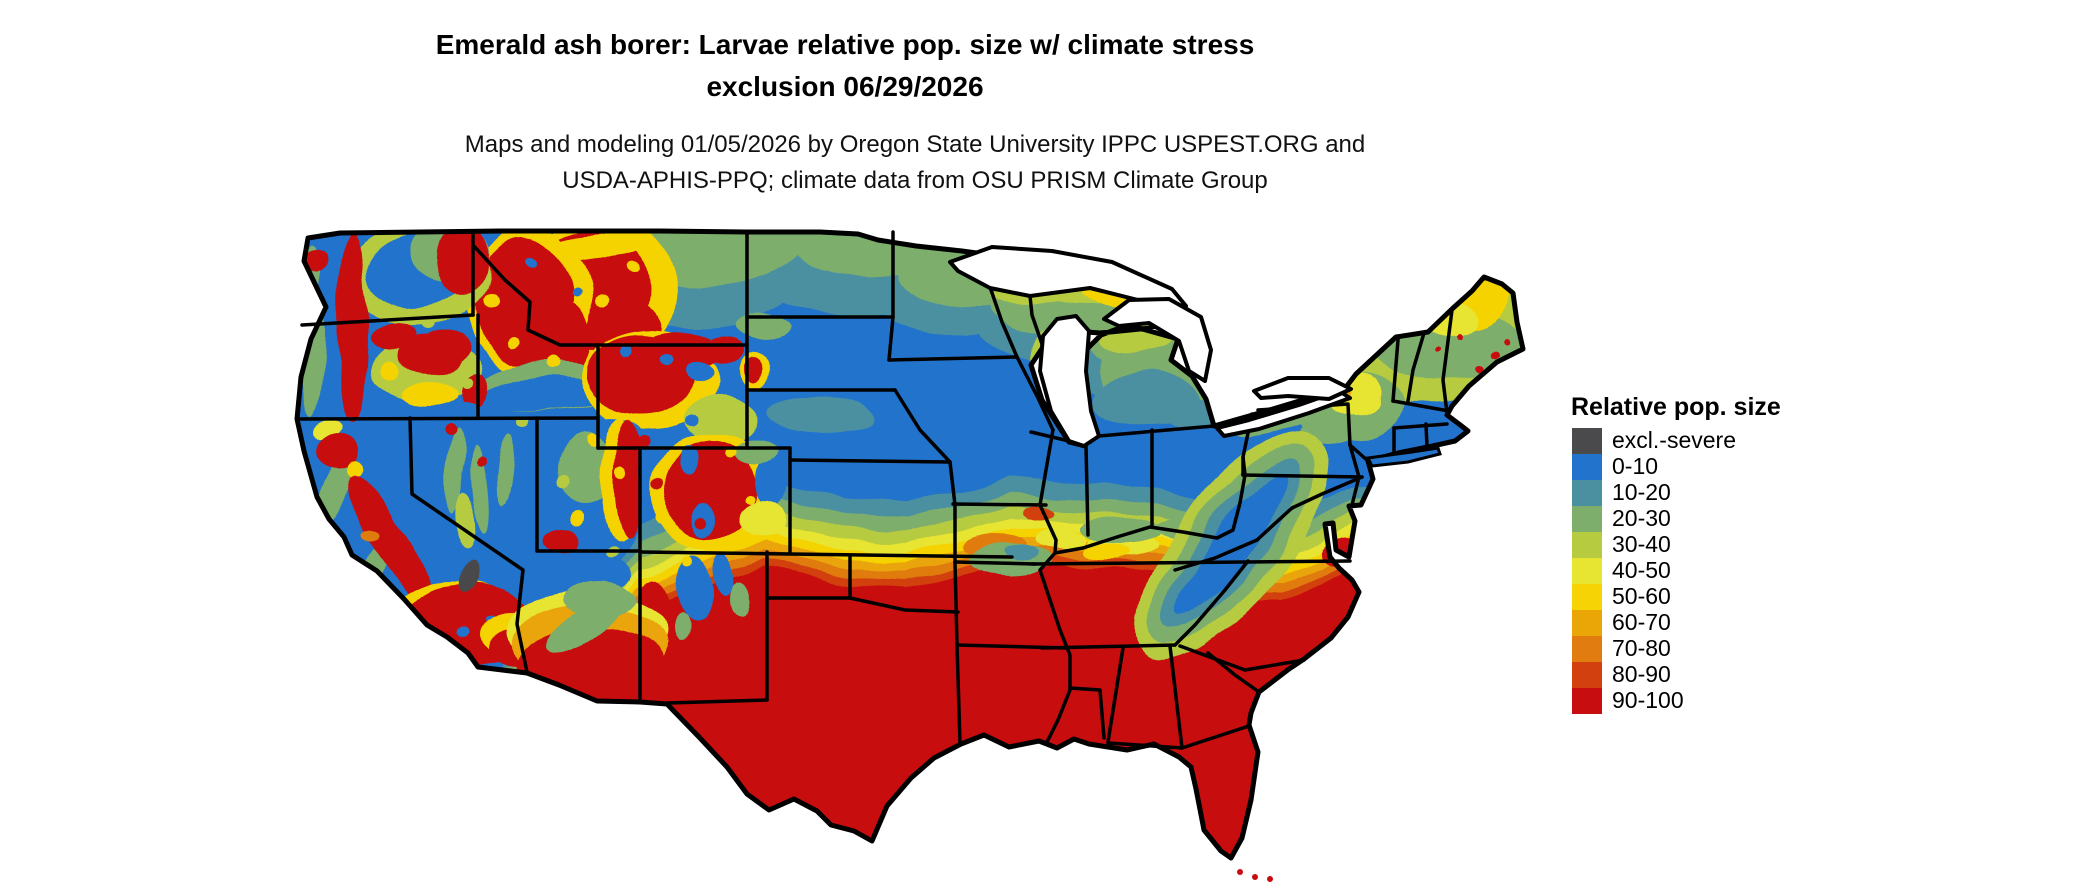 The image size is (2100, 892). What do you see at coordinates (1635, 466) in the screenshot?
I see `legend-label: 0-10` at bounding box center [1635, 466].